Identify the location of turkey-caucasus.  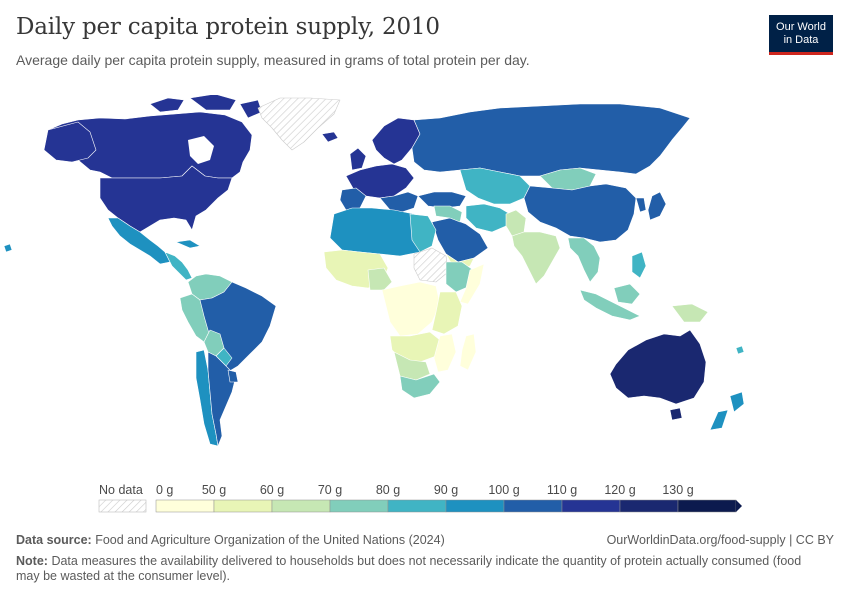
(442, 200).